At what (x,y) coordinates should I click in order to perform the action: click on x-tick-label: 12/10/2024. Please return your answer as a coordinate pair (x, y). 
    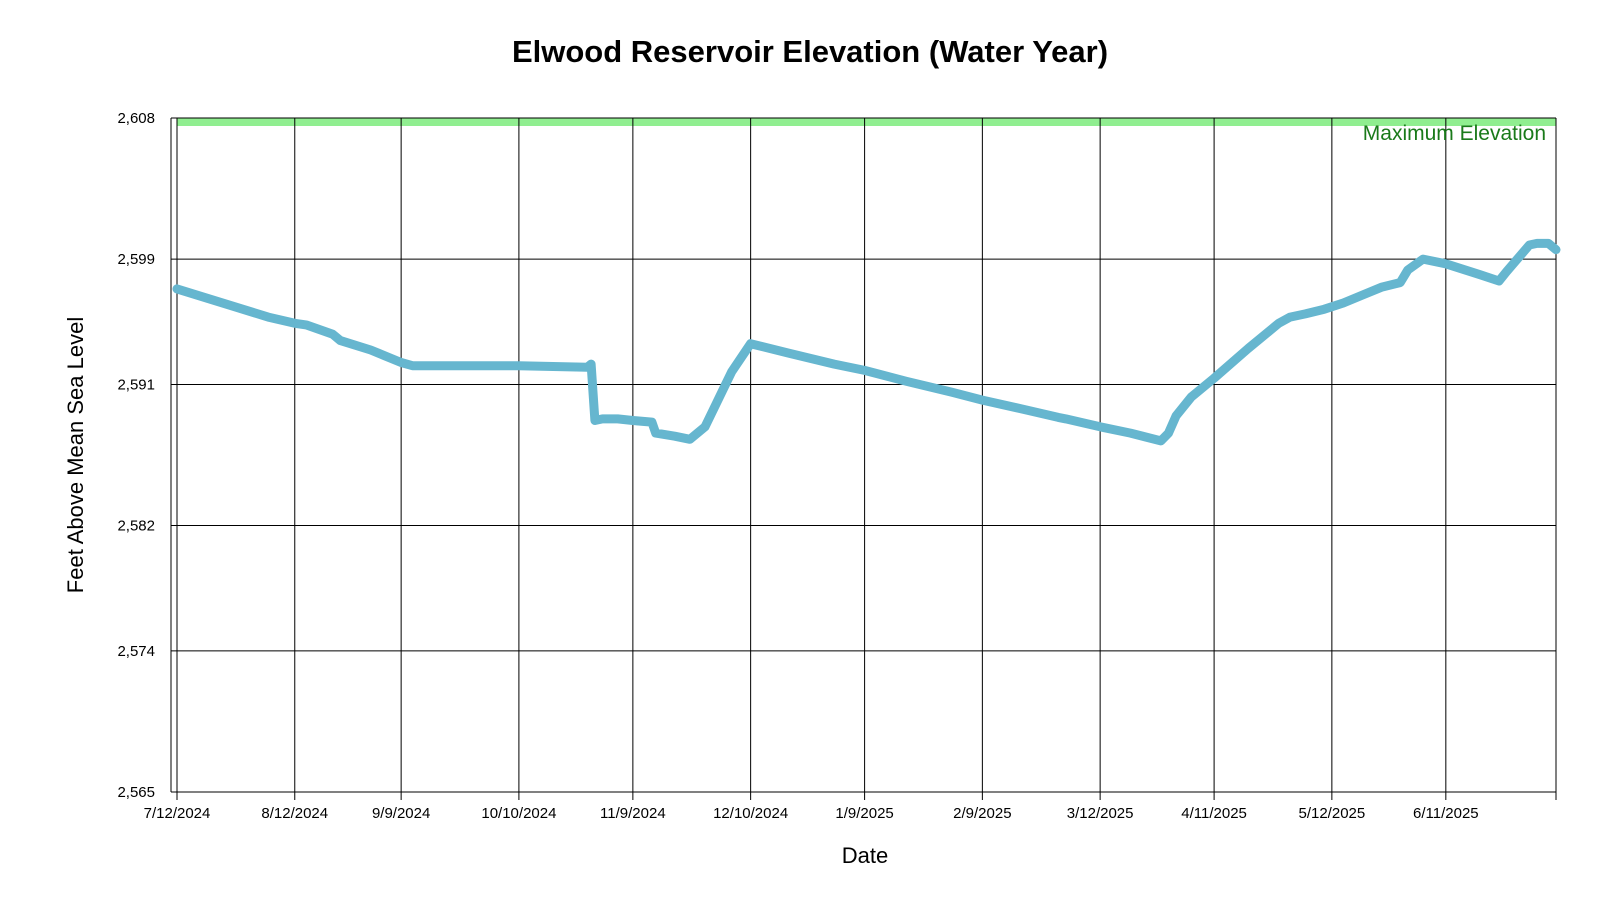
    Looking at the image, I should click on (750, 813).